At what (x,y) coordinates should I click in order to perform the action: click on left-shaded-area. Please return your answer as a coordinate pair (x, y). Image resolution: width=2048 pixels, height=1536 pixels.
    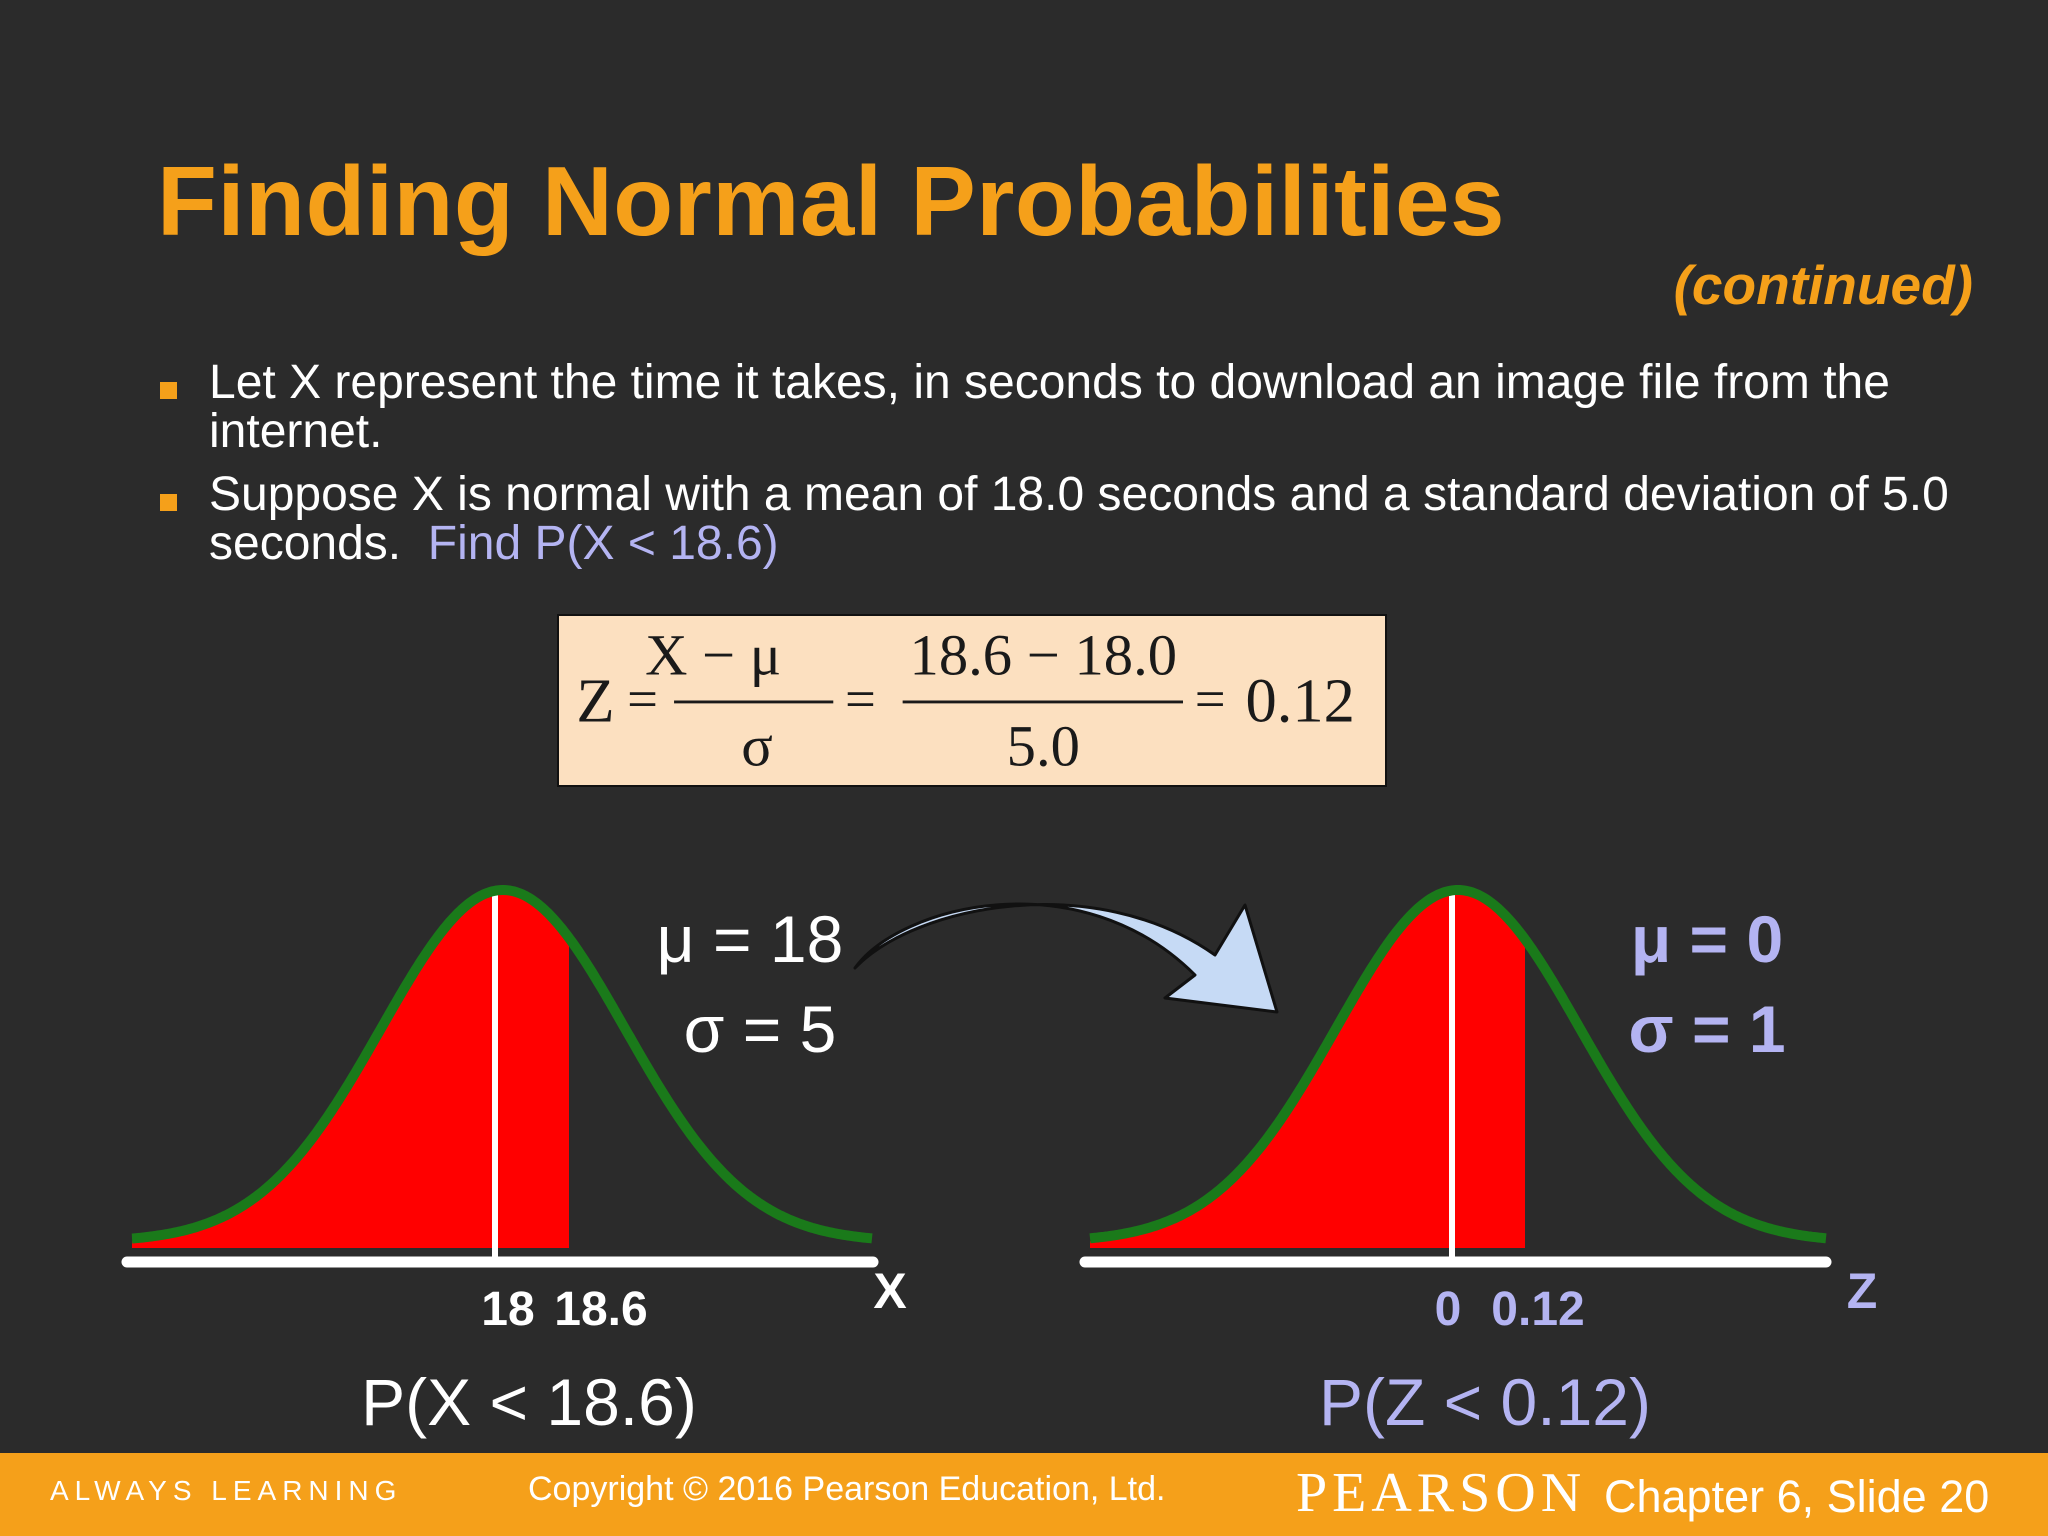
    Looking at the image, I should click on (350, 1070).